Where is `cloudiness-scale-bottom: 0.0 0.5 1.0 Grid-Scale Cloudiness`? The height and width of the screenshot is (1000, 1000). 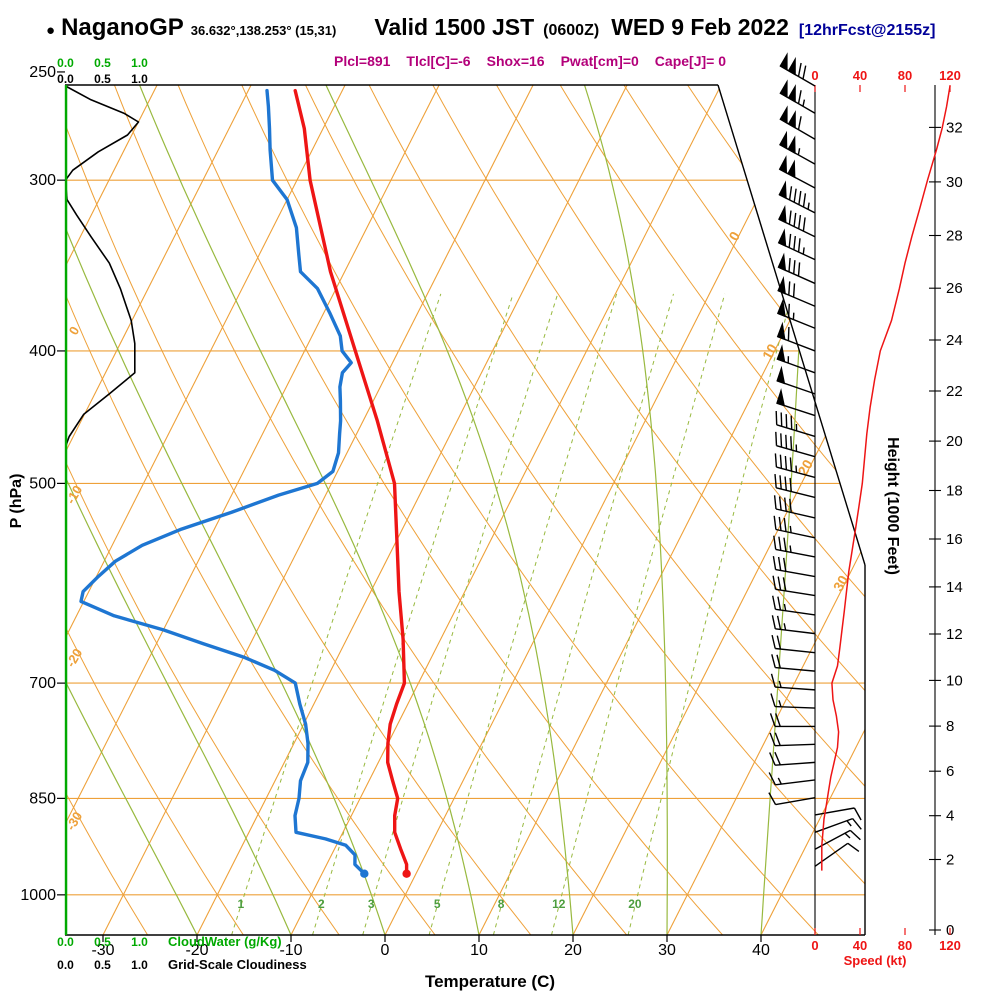 cloudiness-scale-bottom: 0.0 0.5 1.0 Grid-Scale Cloudiness is located at coordinates (177, 964).